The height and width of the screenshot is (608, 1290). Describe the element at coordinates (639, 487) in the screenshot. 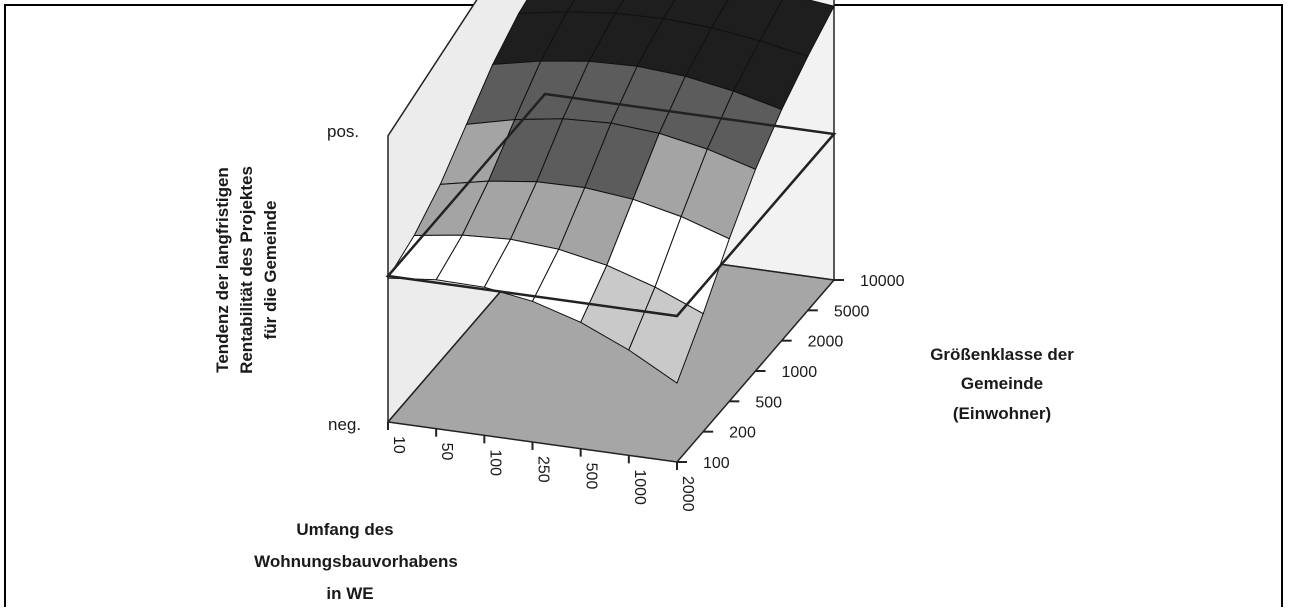

I see `x-tick-label: 1000` at that location.